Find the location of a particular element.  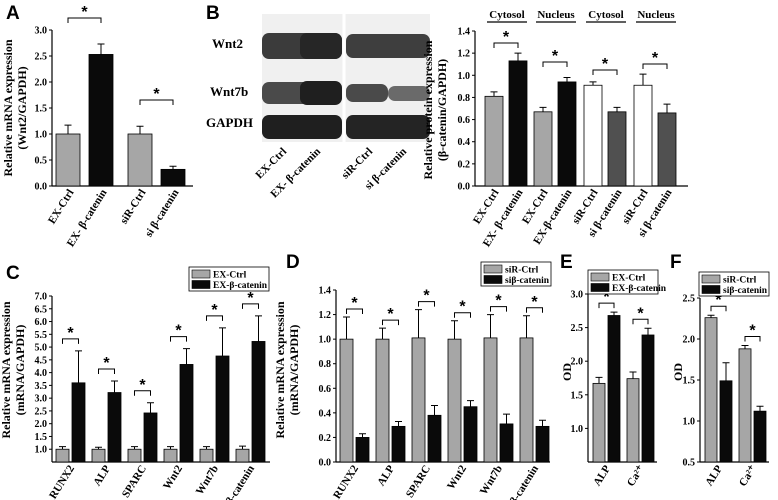

panel-d-y-tick-label: 0.6 is located at coordinates (325, 389).